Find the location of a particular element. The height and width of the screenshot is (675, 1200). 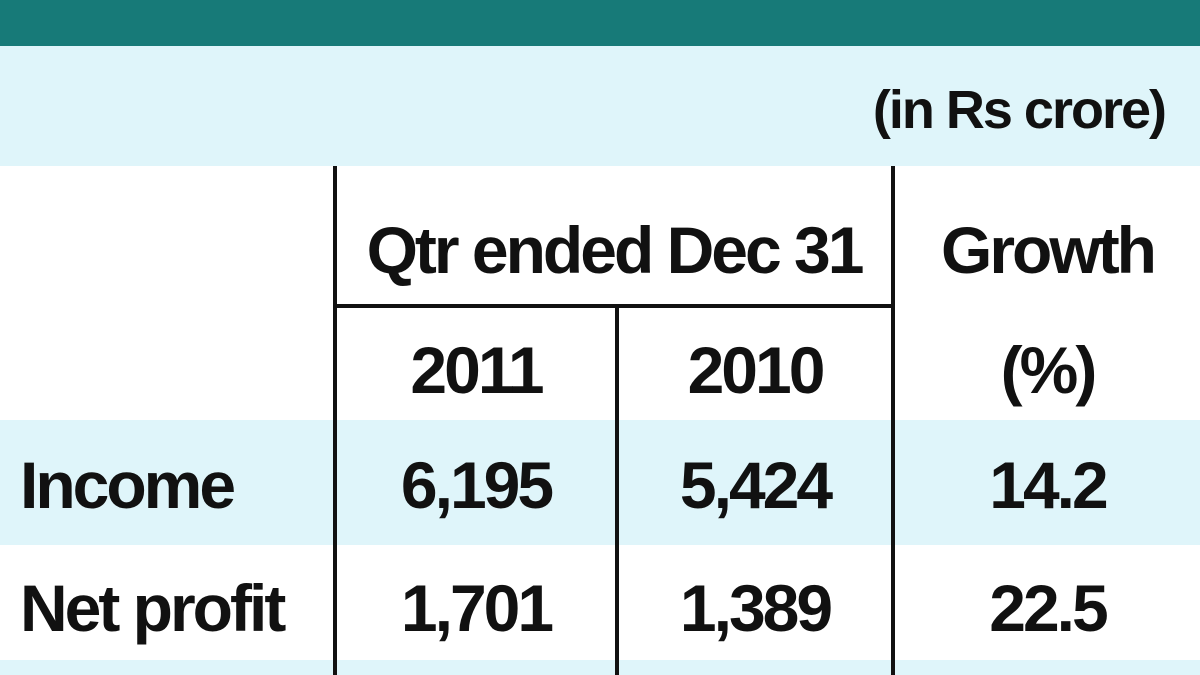

unit-note: (in Rs crore) is located at coordinates (1019, 110).